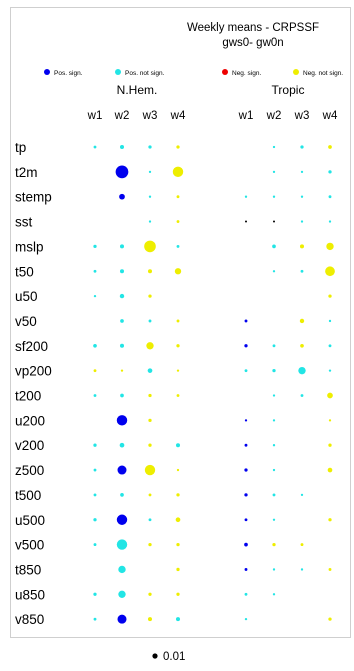 This screenshot has height=671, width=354. What do you see at coordinates (274, 221) in the screenshot?
I see `data-point-sst-tropic-w2` at bounding box center [274, 221].